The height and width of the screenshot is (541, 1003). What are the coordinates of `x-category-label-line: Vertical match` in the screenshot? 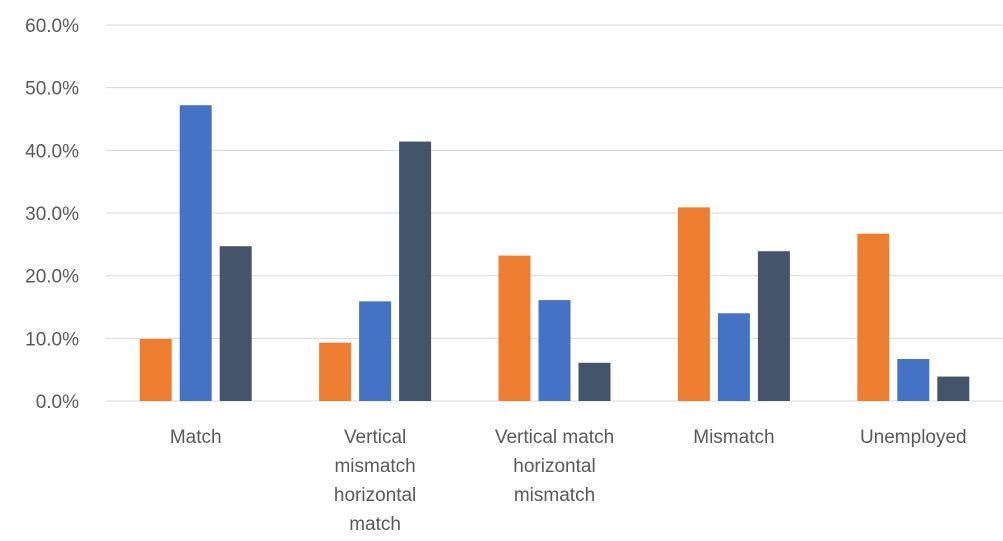 It's located at (554, 437).